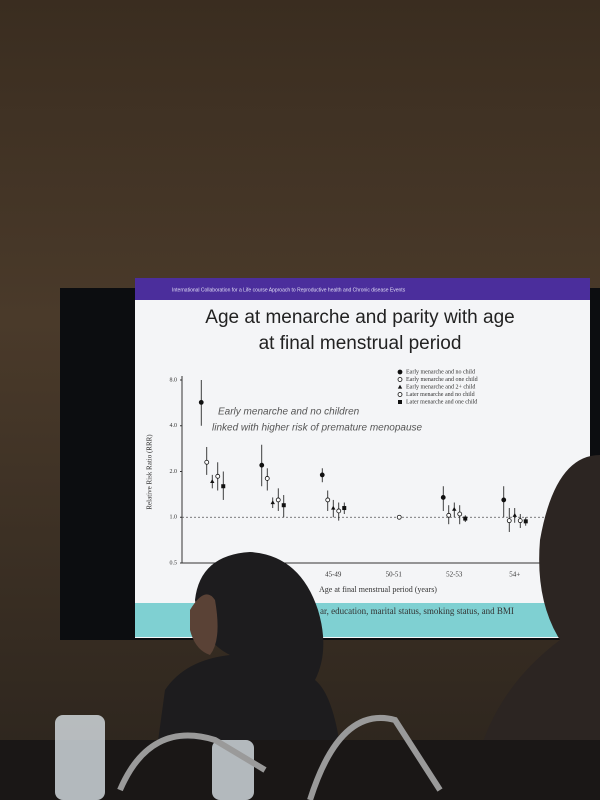 Image resolution: width=600 pixels, height=800 pixels. I want to click on legend-label: Early menarche and 2+ child, so click(440, 387).